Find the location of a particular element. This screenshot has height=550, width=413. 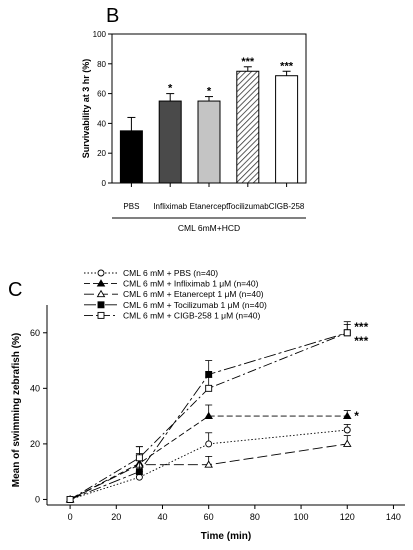

legend-label-5: CML 6 mM + CIGB-258 1 μM (n=40) is located at coordinates (191, 315).